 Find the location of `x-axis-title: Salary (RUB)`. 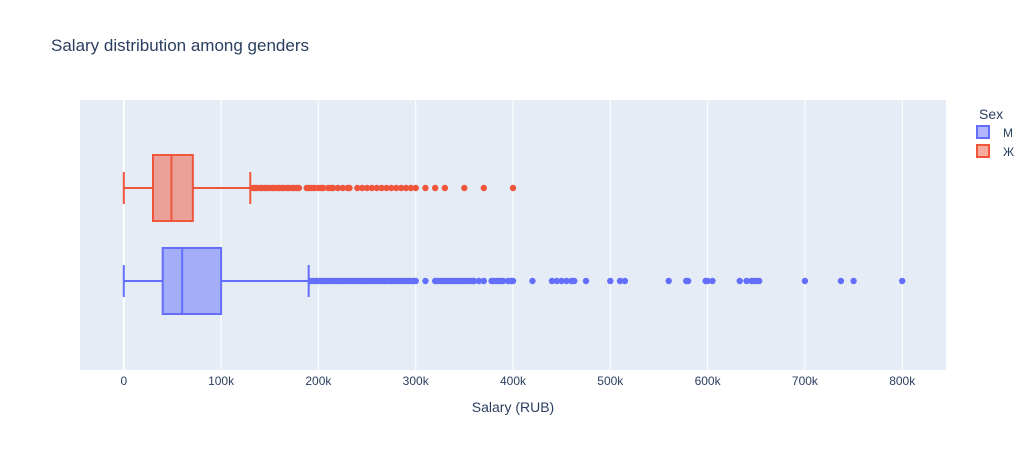

x-axis-title: Salary (RUB) is located at coordinates (513, 407).